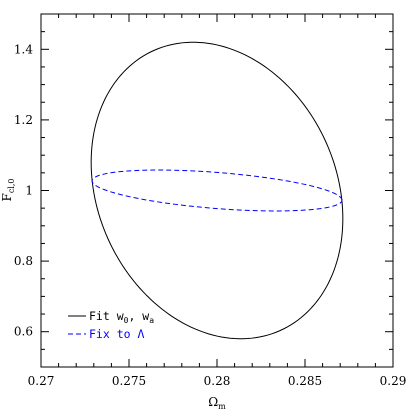  I want to click on contour-fix-to-lambda, so click(217, 190).